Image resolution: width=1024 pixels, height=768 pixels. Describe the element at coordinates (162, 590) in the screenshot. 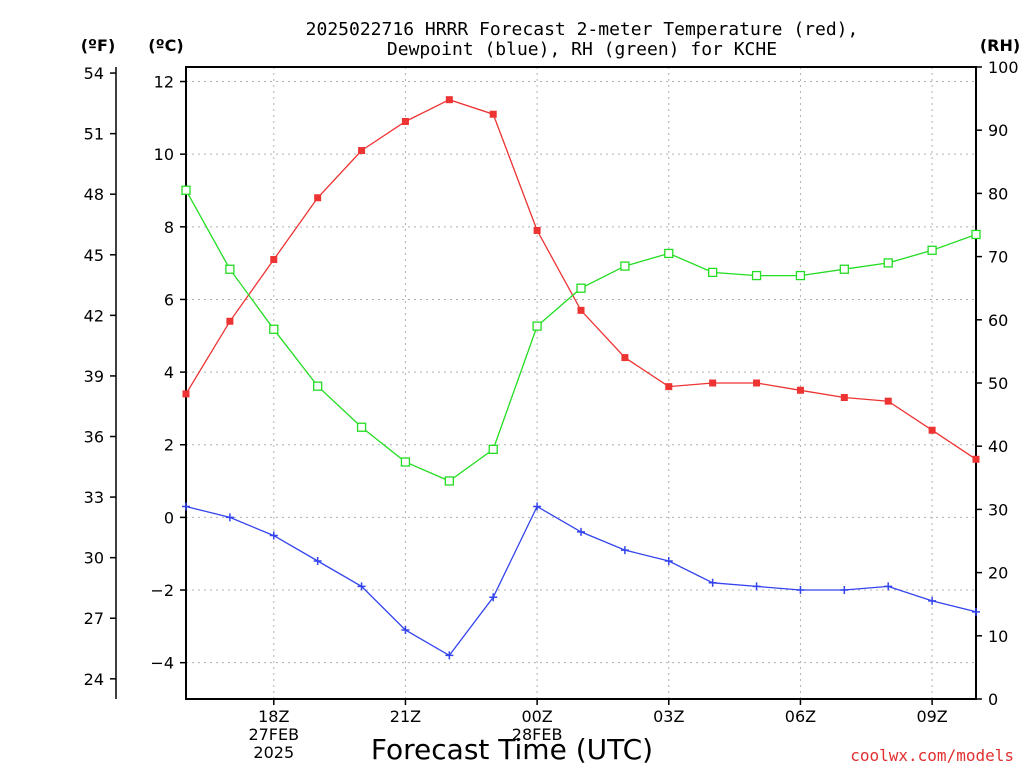

I see `c-tick-label: −2` at that location.